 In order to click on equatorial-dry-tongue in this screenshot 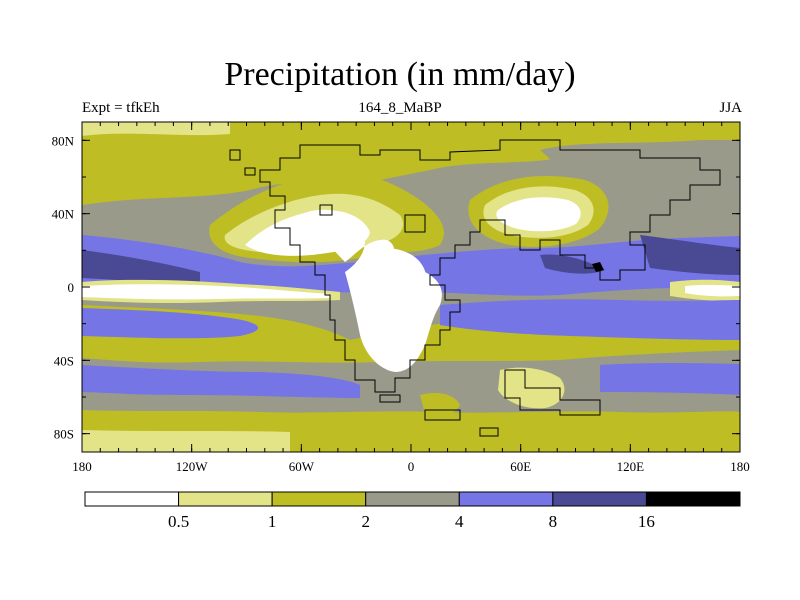, I will do `click(206, 292)`.